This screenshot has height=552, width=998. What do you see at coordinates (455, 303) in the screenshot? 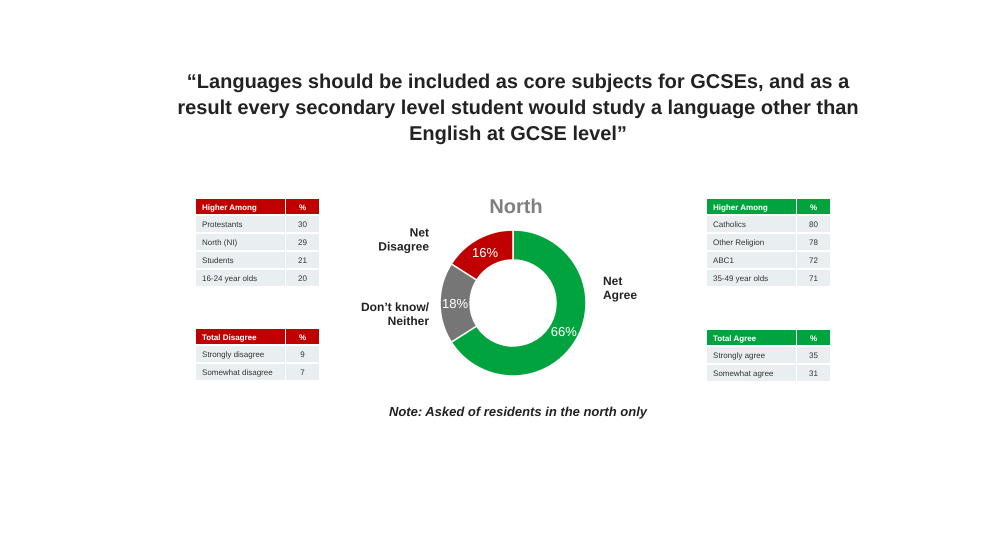
I see `data-label: 18%` at bounding box center [455, 303].